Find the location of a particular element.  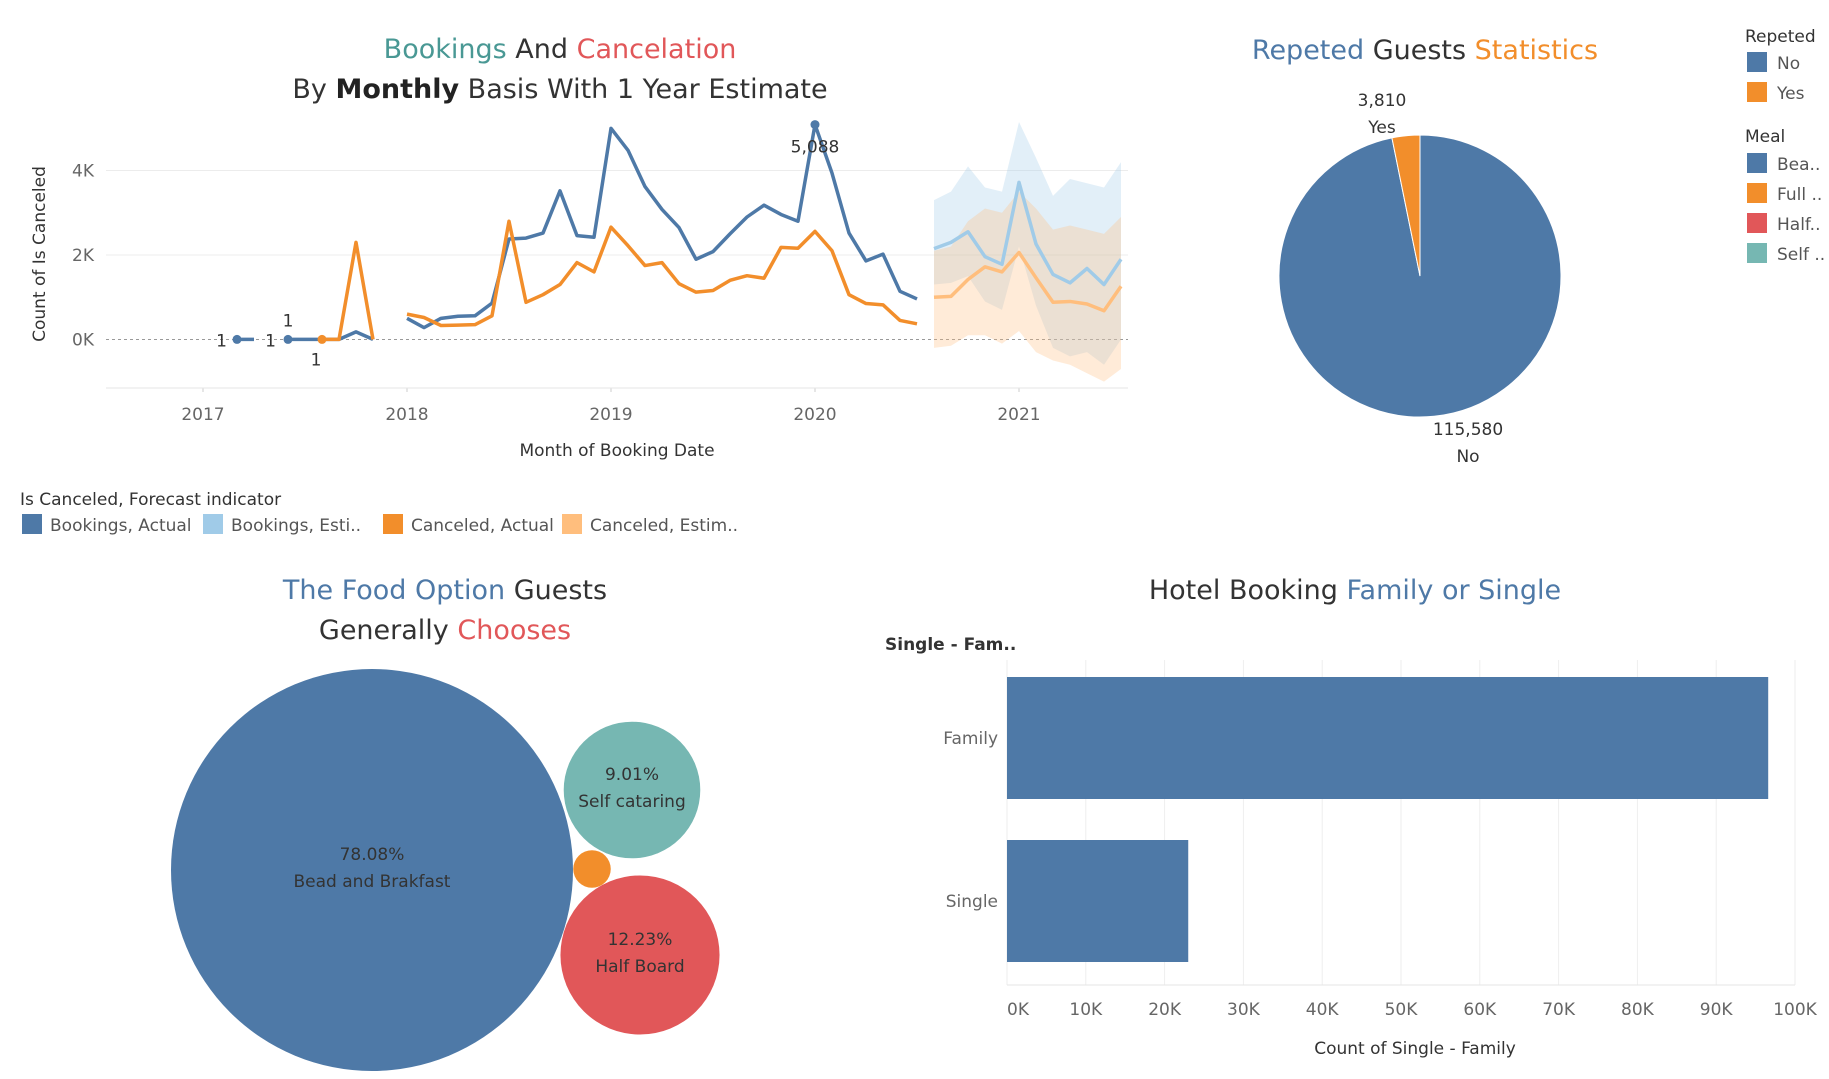

bar-category-label: Family is located at coordinates (970, 739).